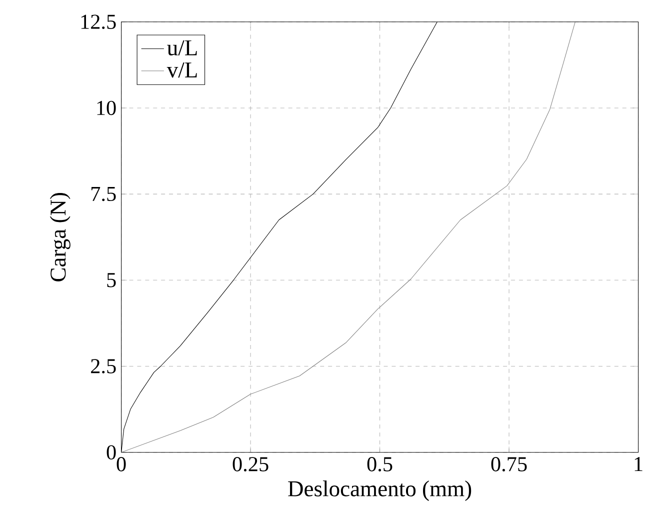 The image size is (648, 528). I want to click on y-tick-label: 12.5, so click(98, 22).